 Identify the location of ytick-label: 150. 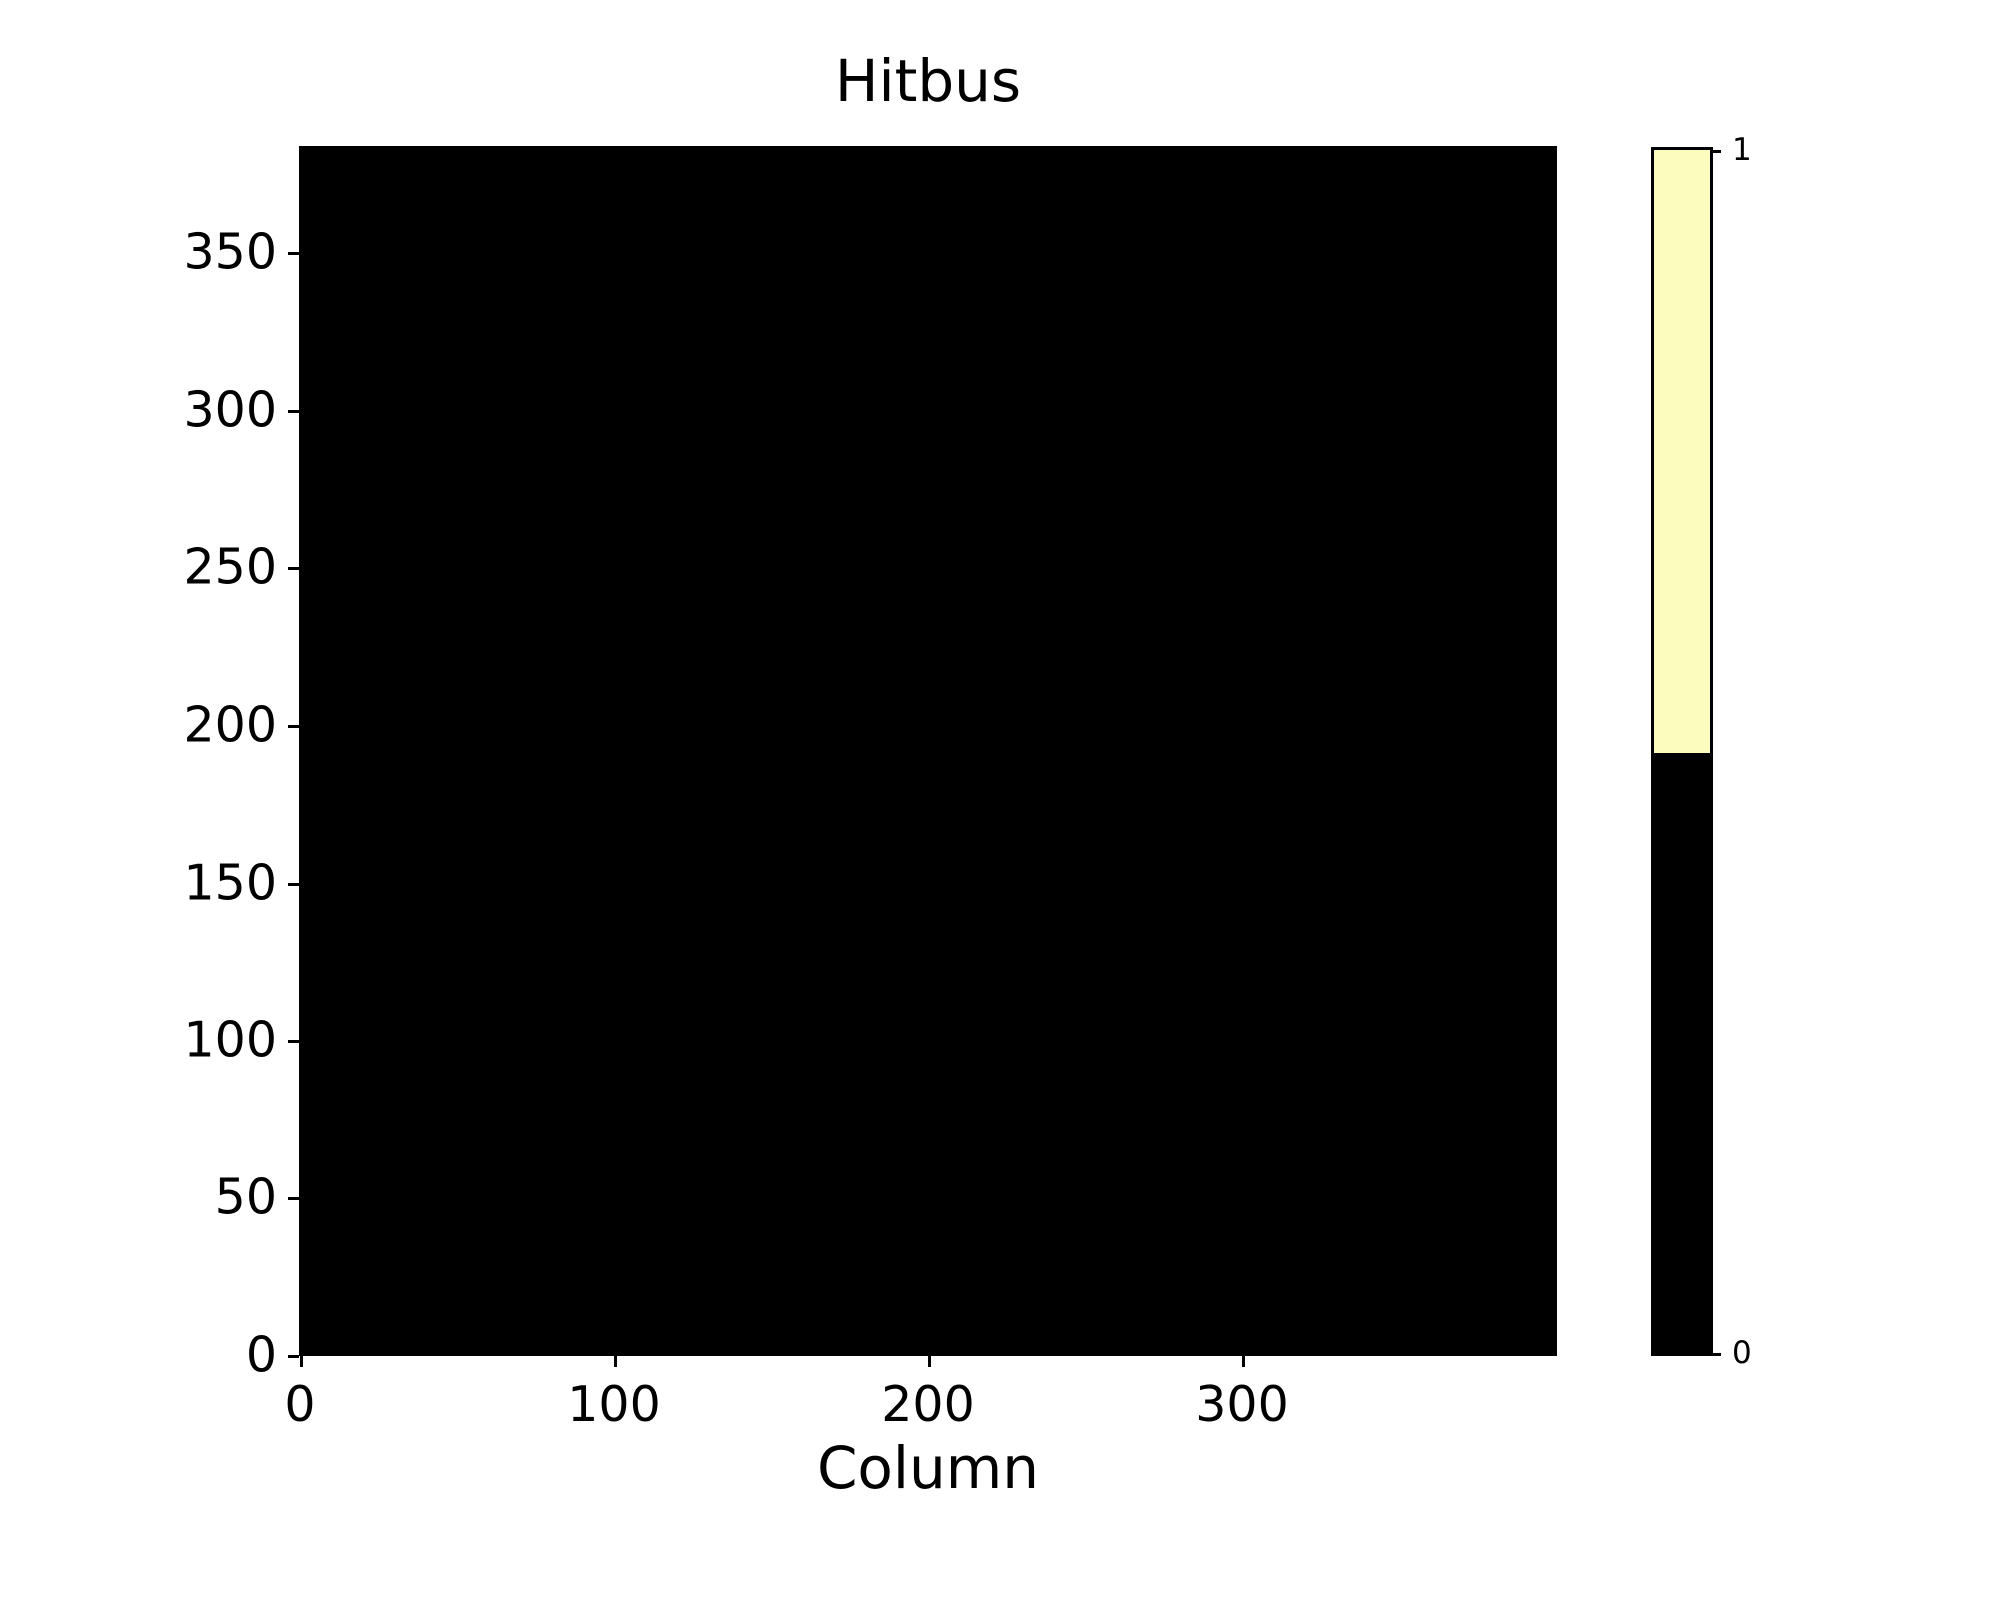
(230, 883).